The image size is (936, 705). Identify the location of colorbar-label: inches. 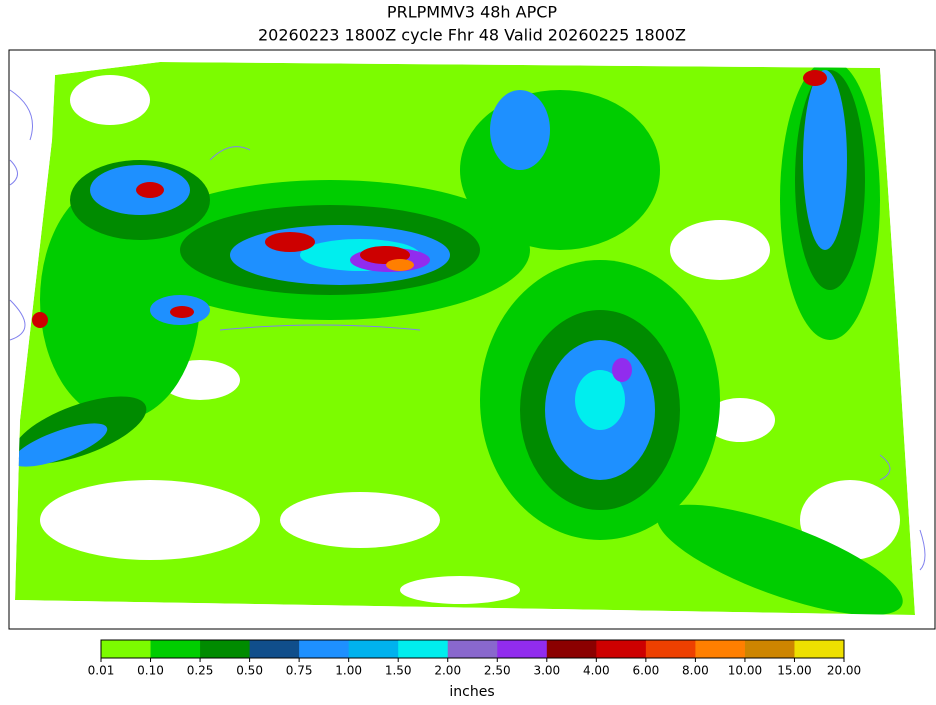
(471, 692).